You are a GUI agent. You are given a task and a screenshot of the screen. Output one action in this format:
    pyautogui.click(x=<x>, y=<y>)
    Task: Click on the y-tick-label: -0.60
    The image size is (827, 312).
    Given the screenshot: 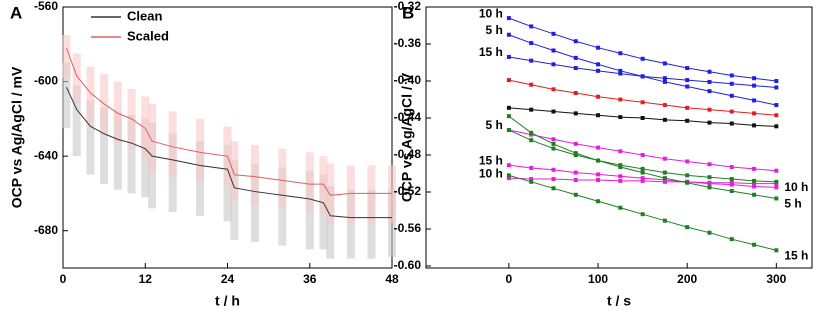 What is the action you would take?
    pyautogui.click(x=408, y=265)
    